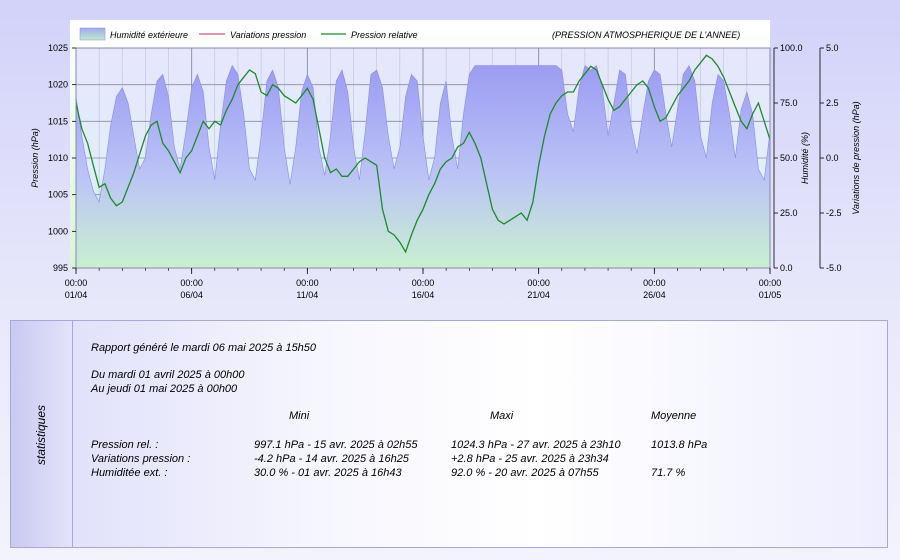 This screenshot has height=560, width=900. What do you see at coordinates (834, 213) in the screenshot?
I see `y-variation-tick-label: -2.5` at bounding box center [834, 213].